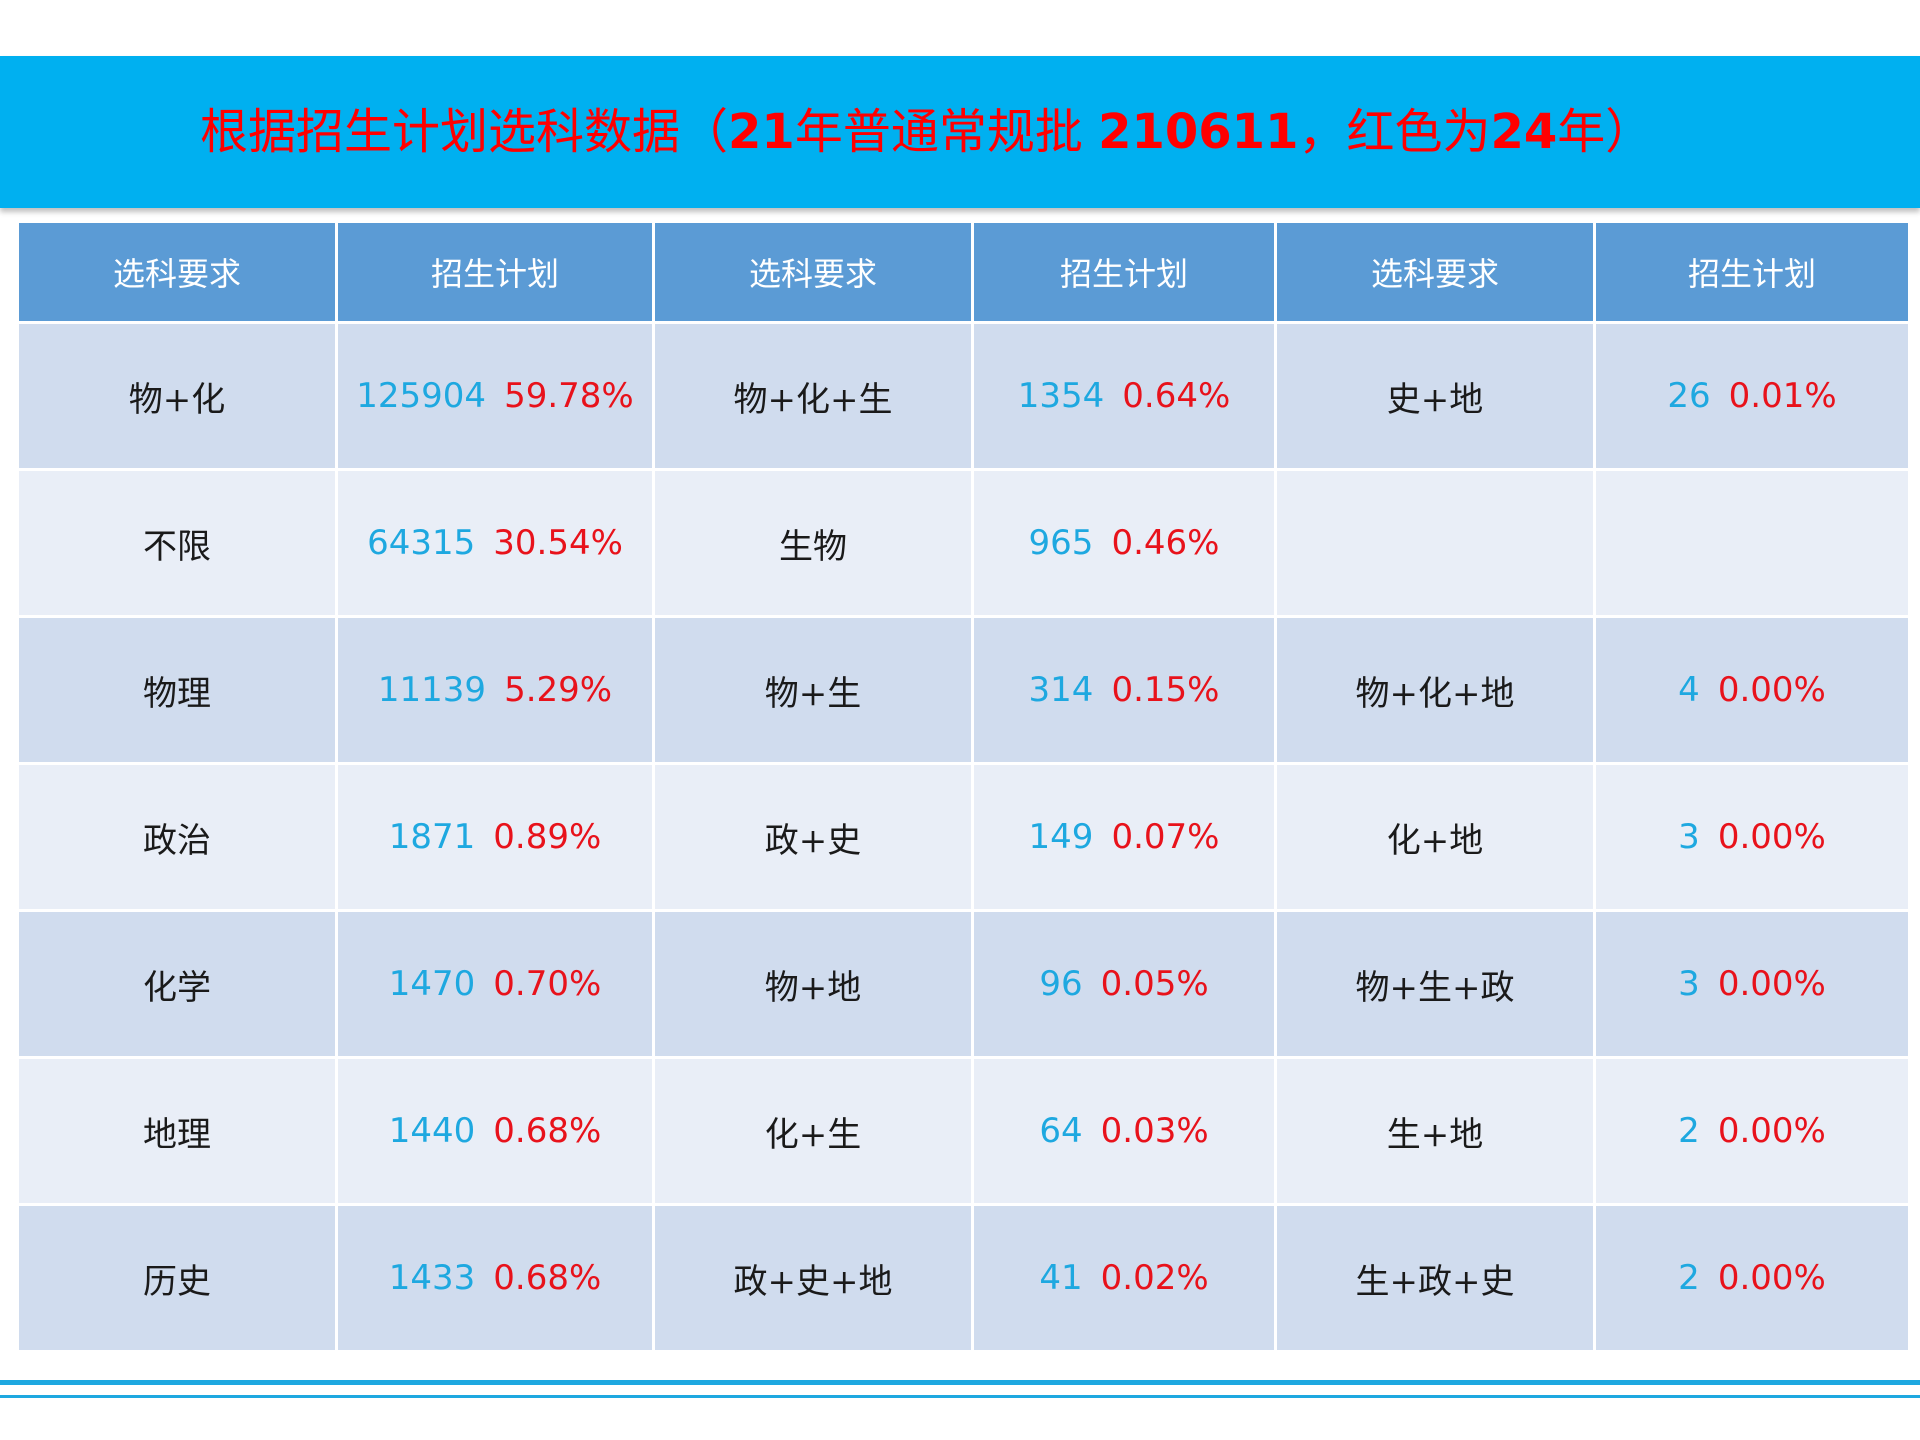 The height and width of the screenshot is (1440, 1920). I want to click on page-title: 根据招生计划选科数据（21年普通常规批 210611，红色为24年）, so click(926, 132).